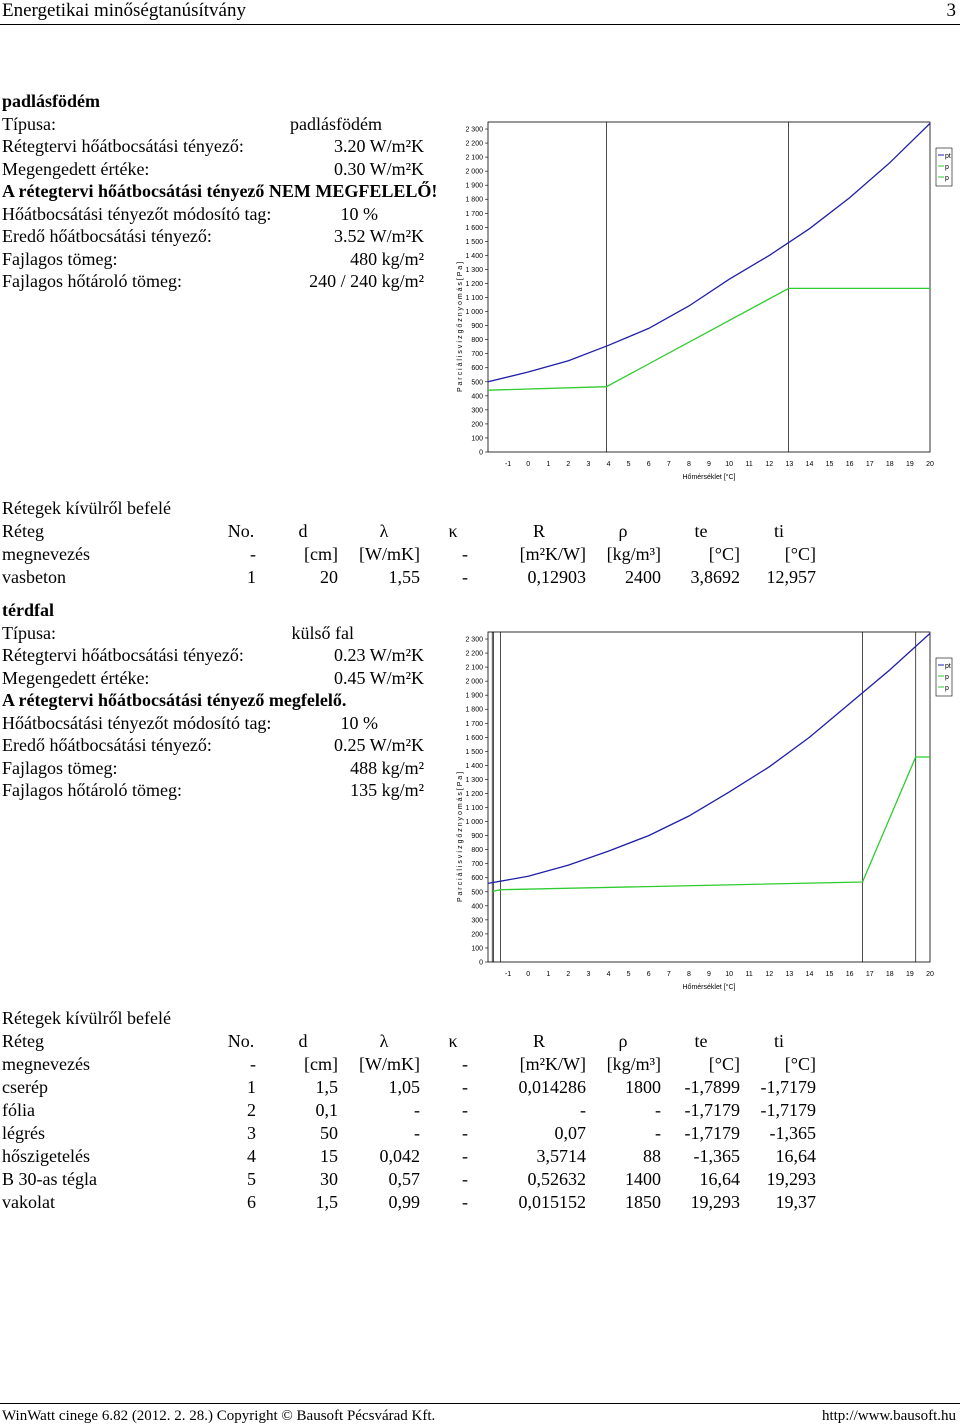  What do you see at coordinates (552, 554) in the screenshot?
I see `table-header-cell: [m²K/W]` at bounding box center [552, 554].